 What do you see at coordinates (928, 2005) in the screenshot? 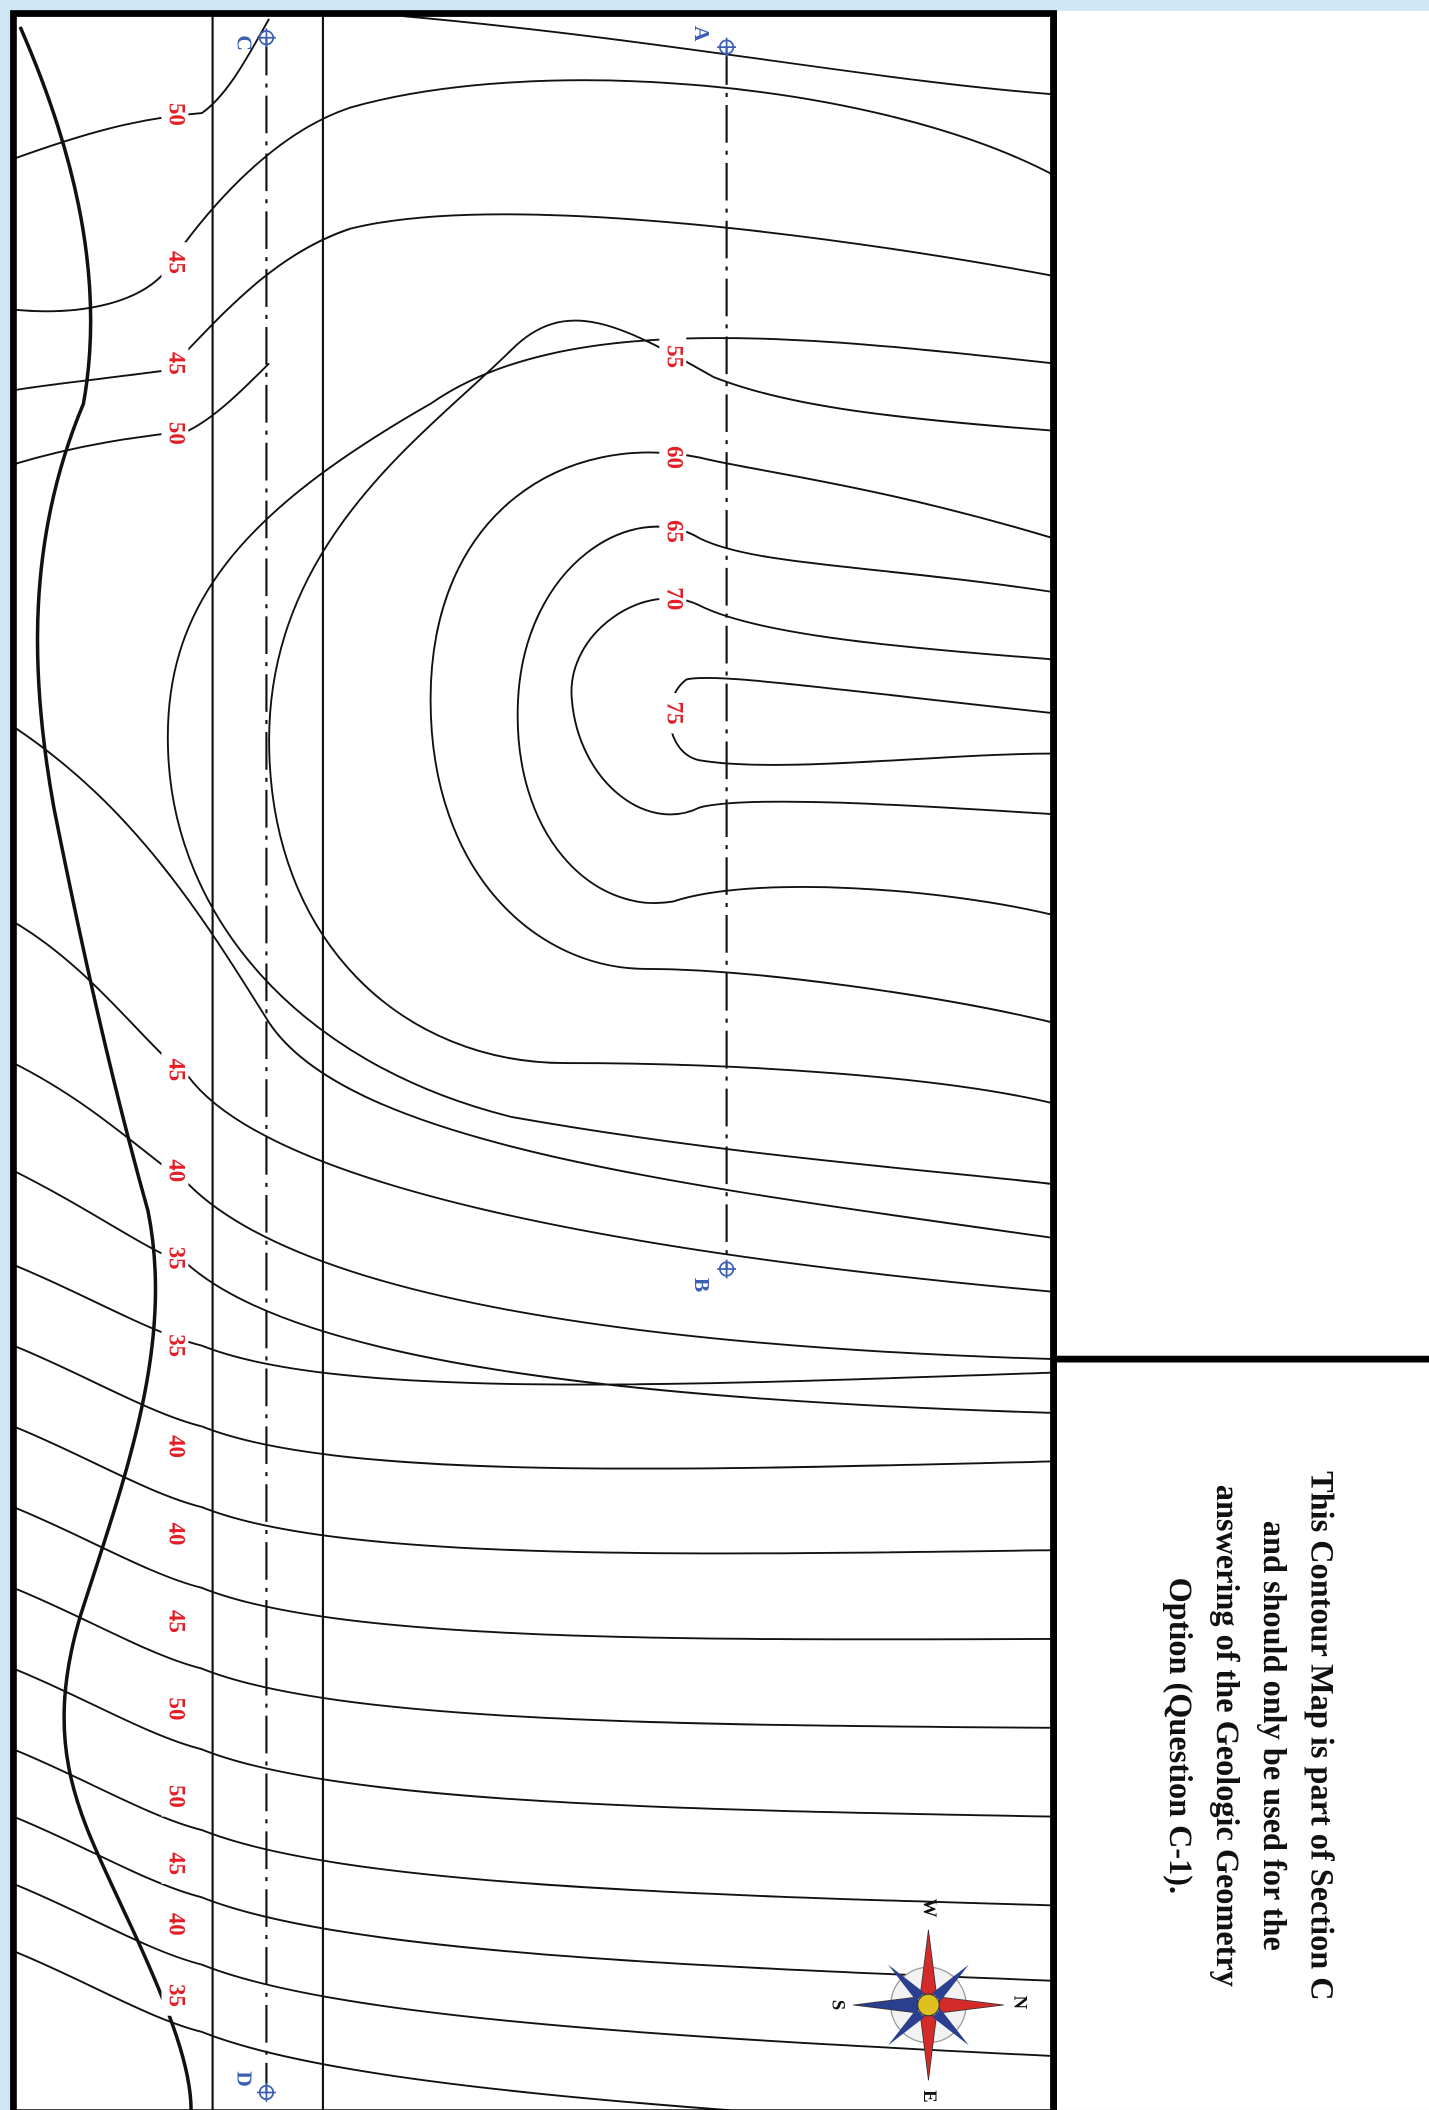
I see `compass-rose` at bounding box center [928, 2005].